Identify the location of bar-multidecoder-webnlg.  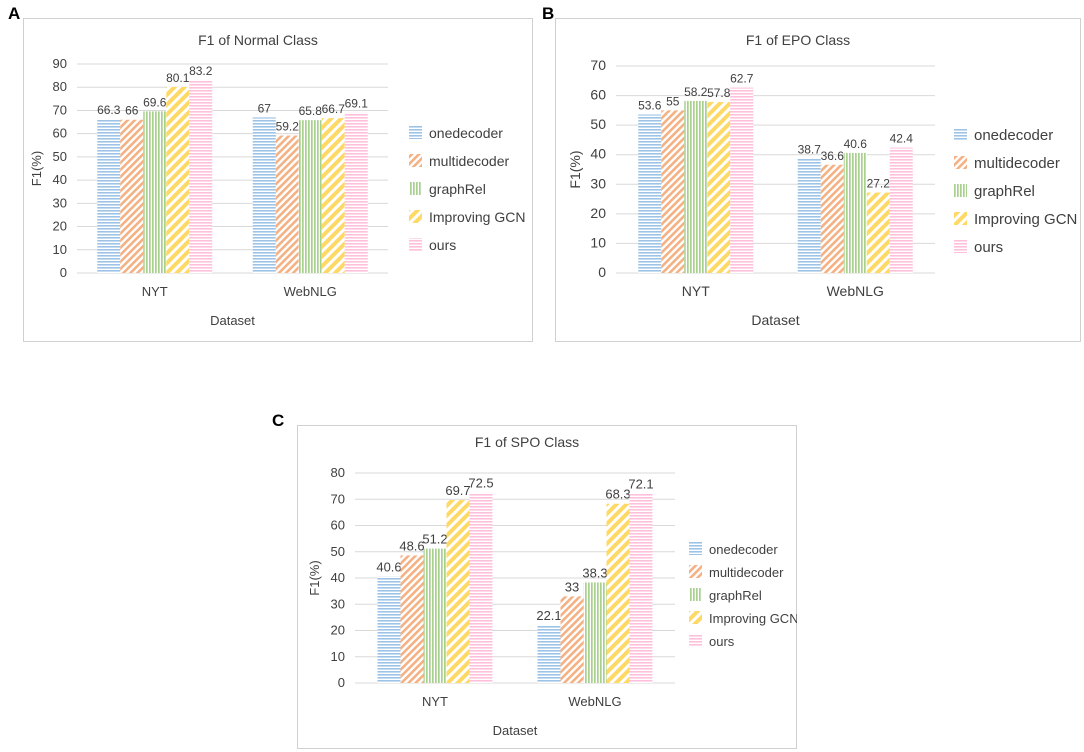
(287, 204).